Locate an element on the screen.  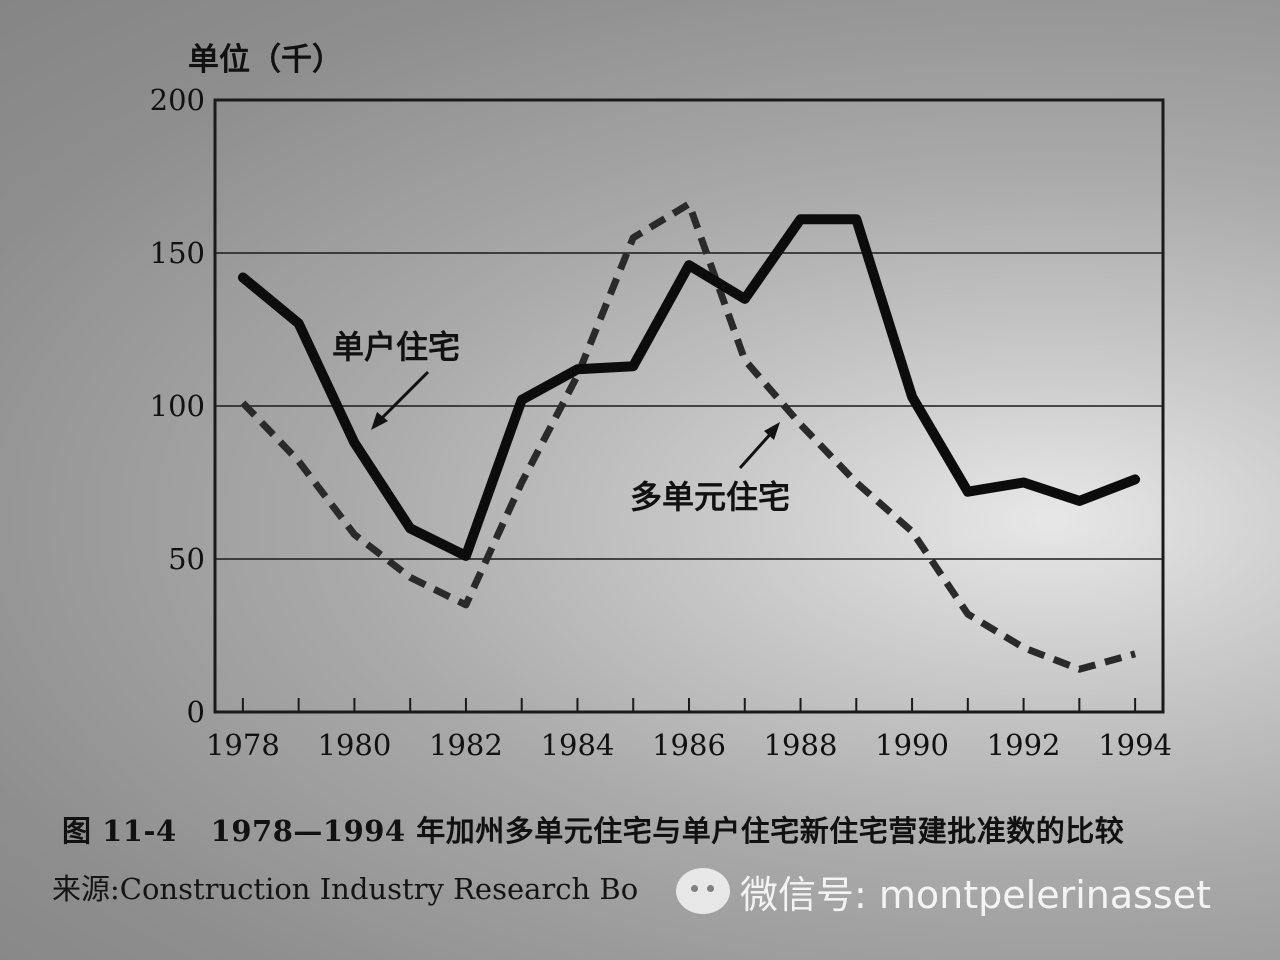
x-tick-label: 1994 is located at coordinates (1135, 745).